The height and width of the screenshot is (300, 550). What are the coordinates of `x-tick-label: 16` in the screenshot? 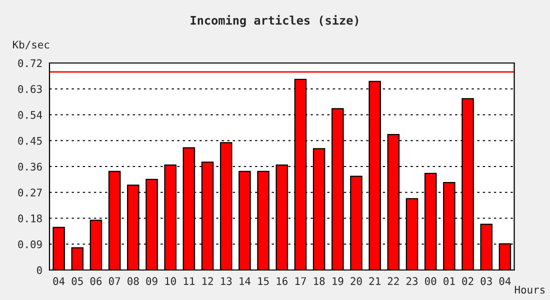 It's located at (282, 281).